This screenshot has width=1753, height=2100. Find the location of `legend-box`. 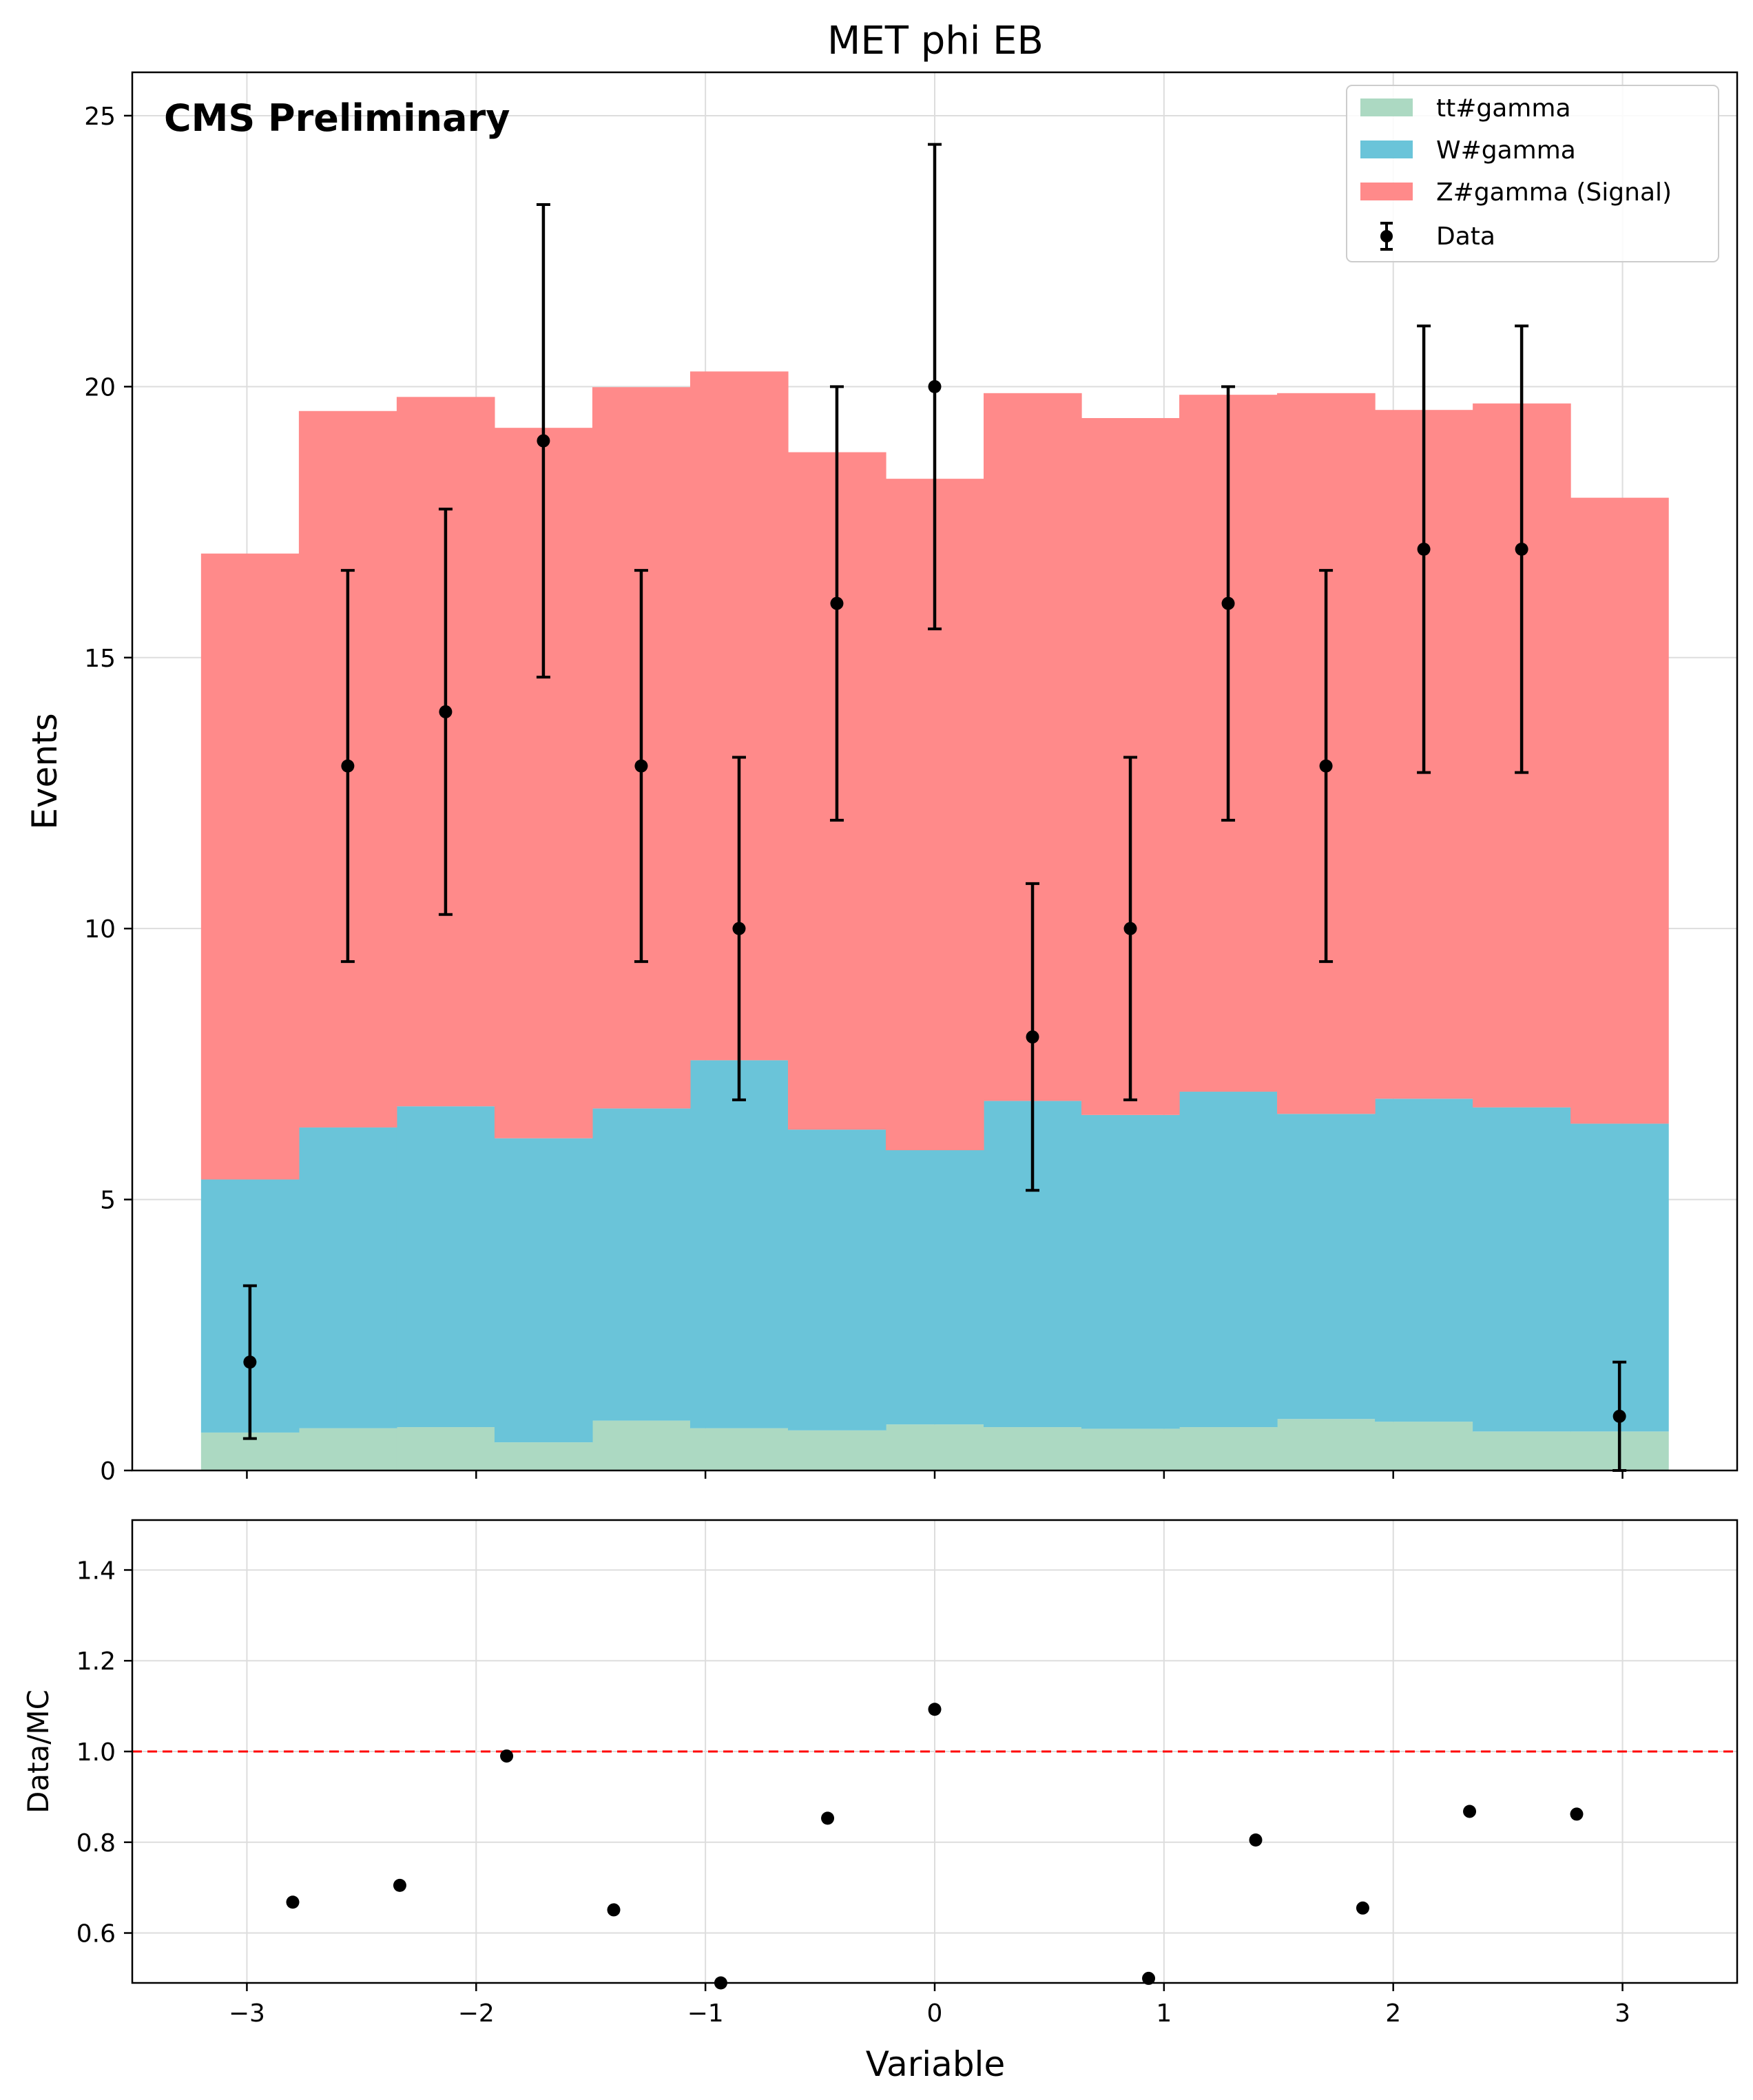

legend-box is located at coordinates (1532, 173).